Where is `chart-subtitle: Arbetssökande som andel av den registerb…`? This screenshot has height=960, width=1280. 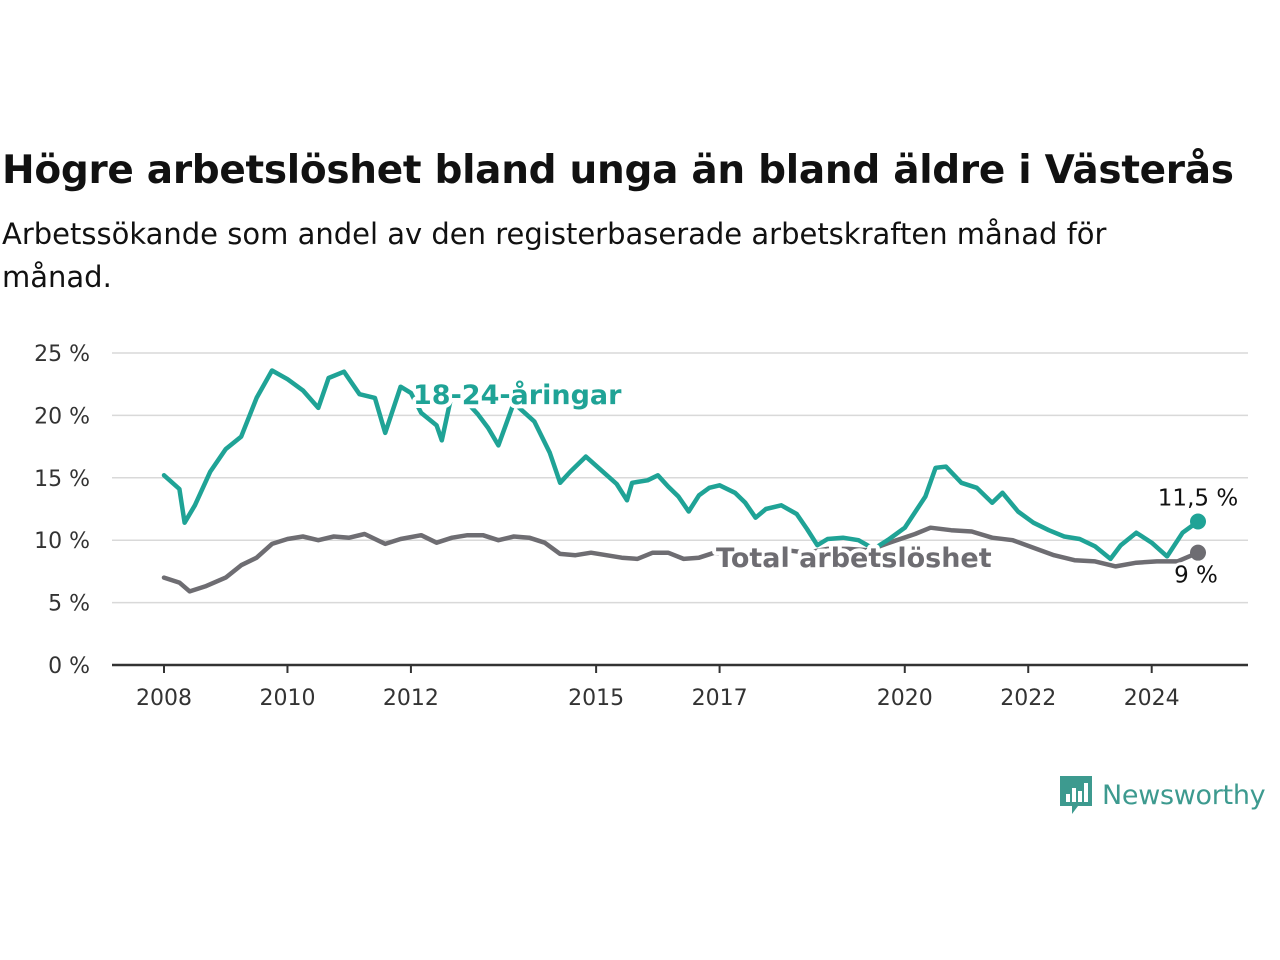
chart-subtitle: Arbetssökande som andel av den registerb… is located at coordinates (554, 255).